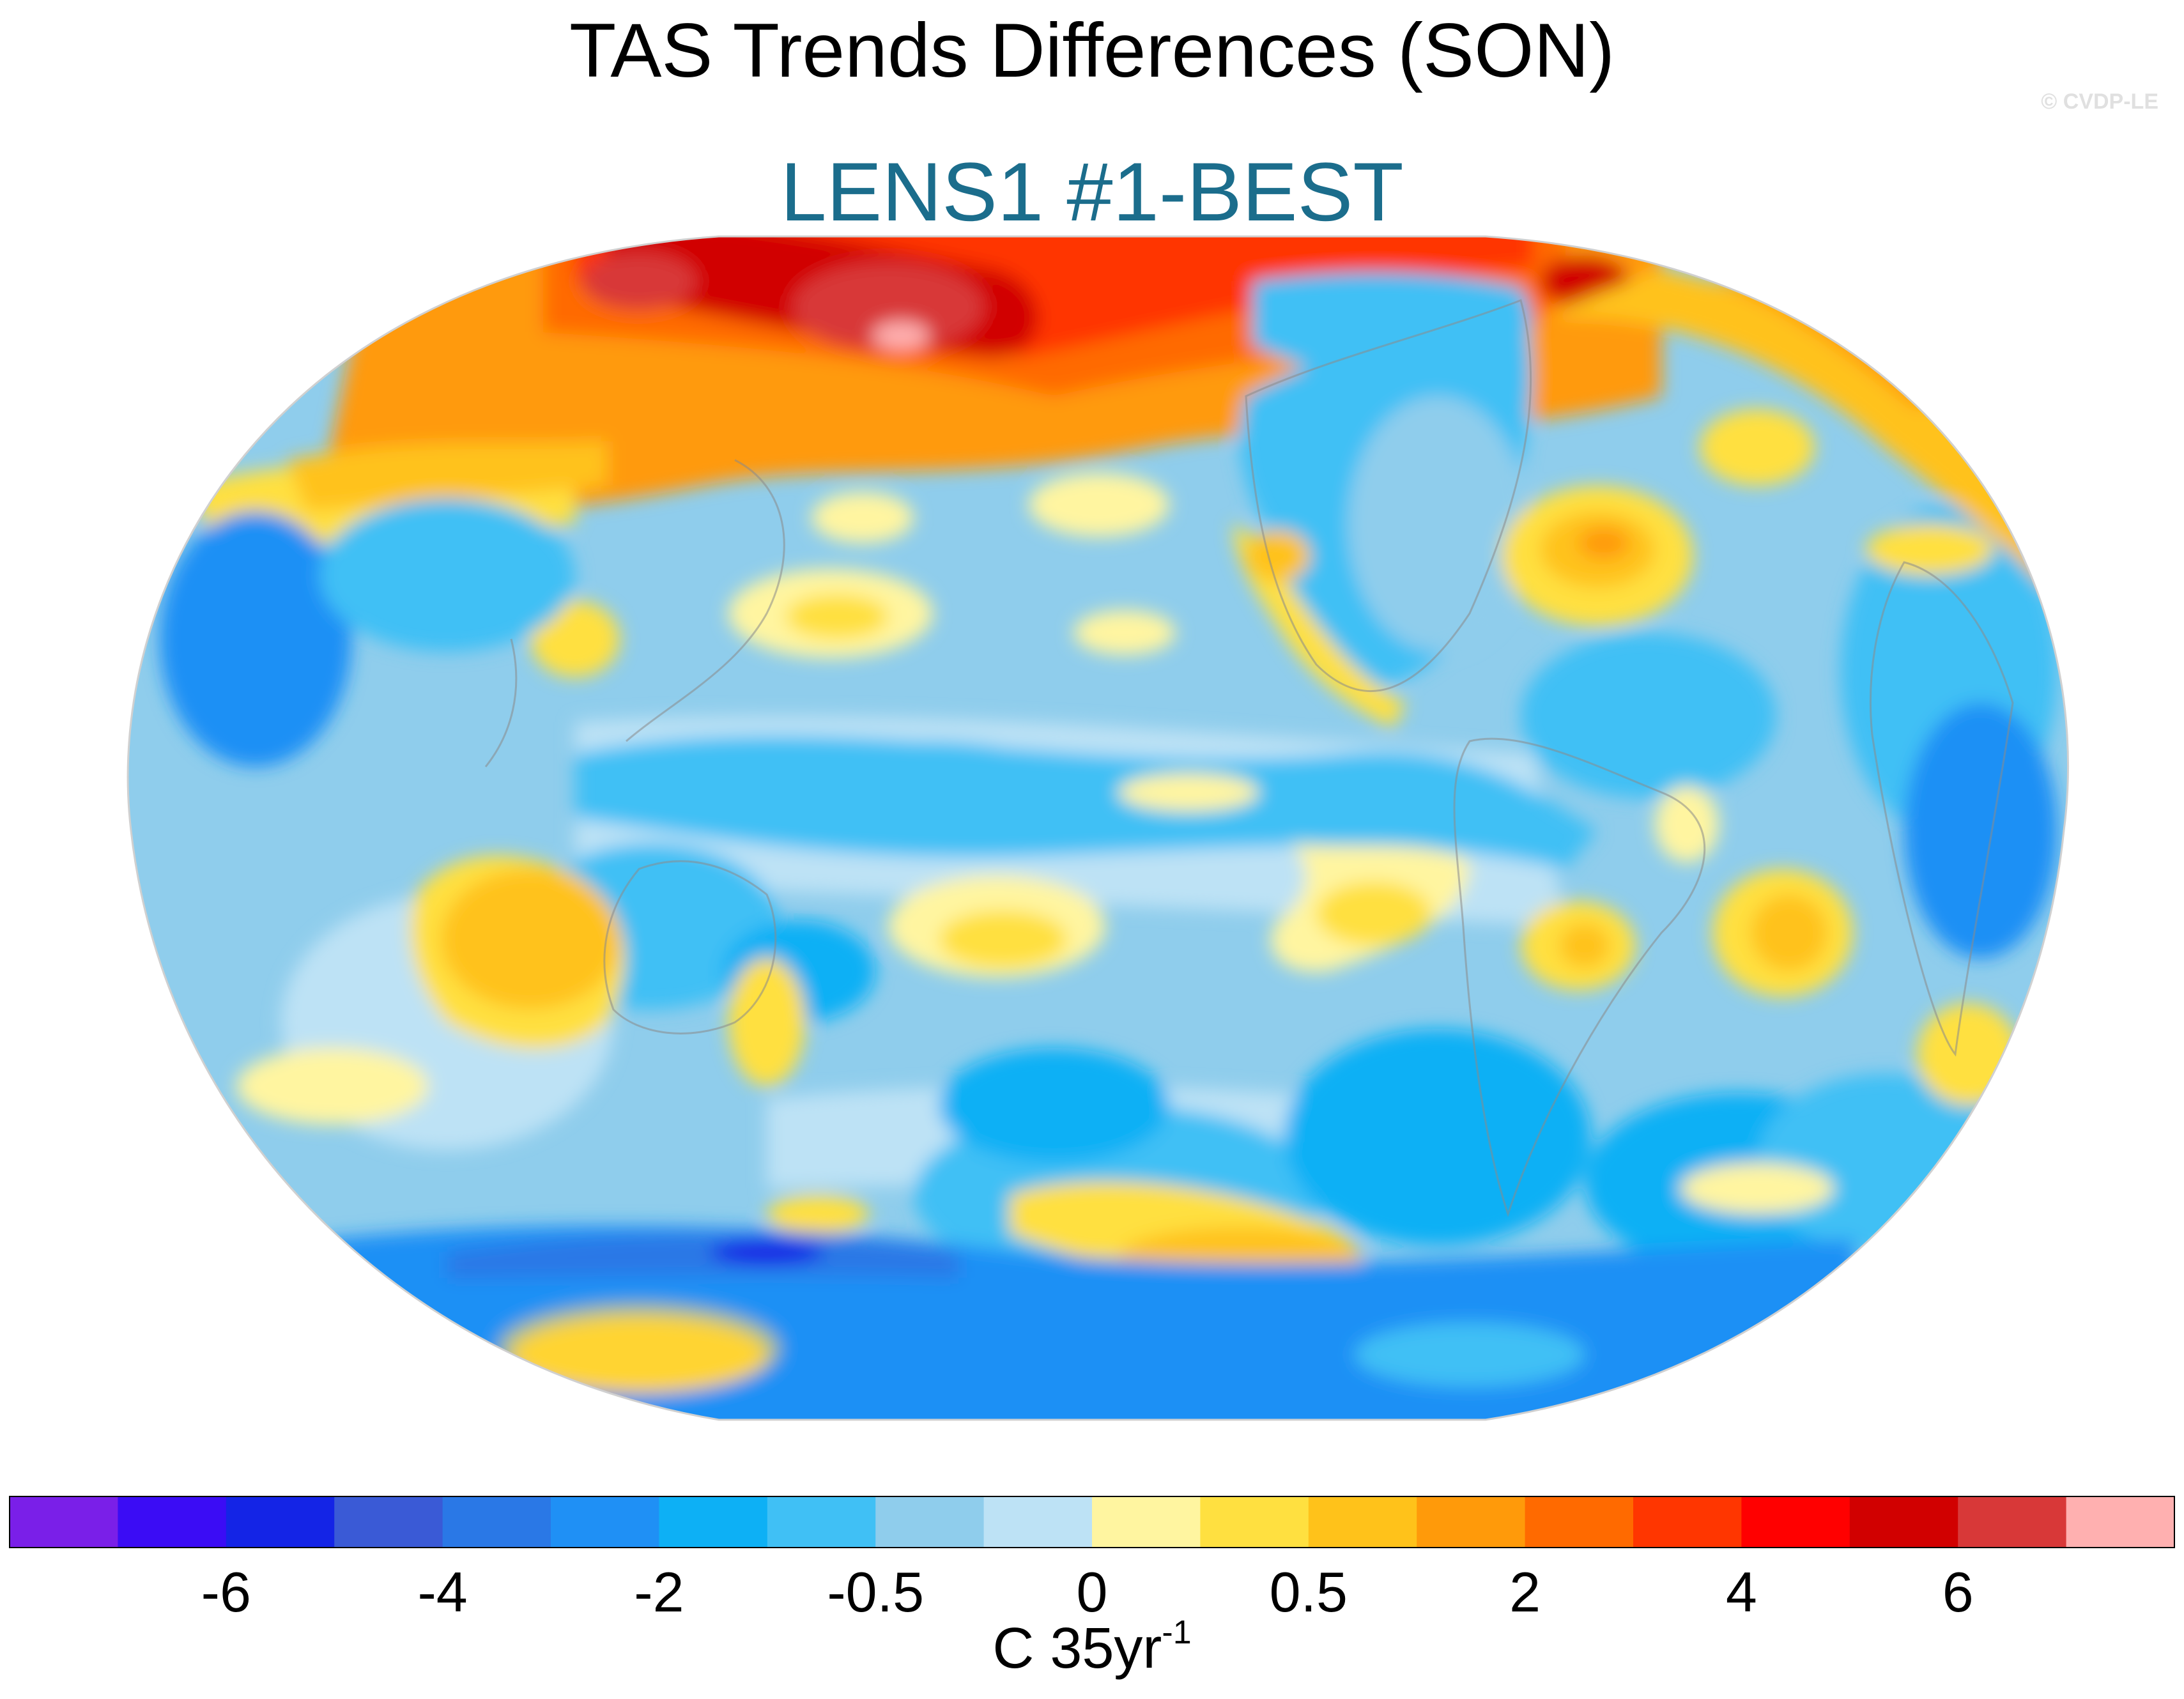 Image resolution: width=2184 pixels, height=1699 pixels. I want to click on colorbar-tick-label: -4, so click(442, 1592).